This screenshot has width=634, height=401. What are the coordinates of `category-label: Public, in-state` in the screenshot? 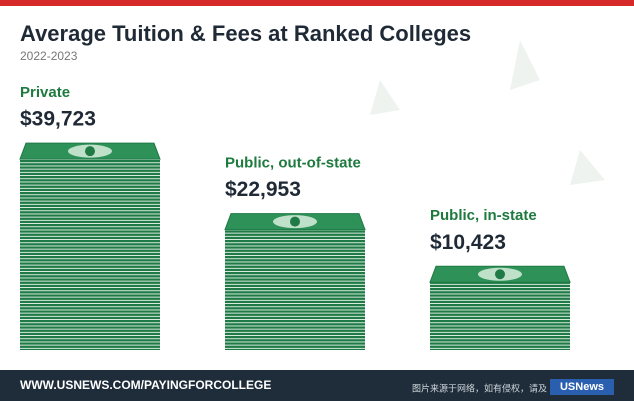 It's located at (483, 215).